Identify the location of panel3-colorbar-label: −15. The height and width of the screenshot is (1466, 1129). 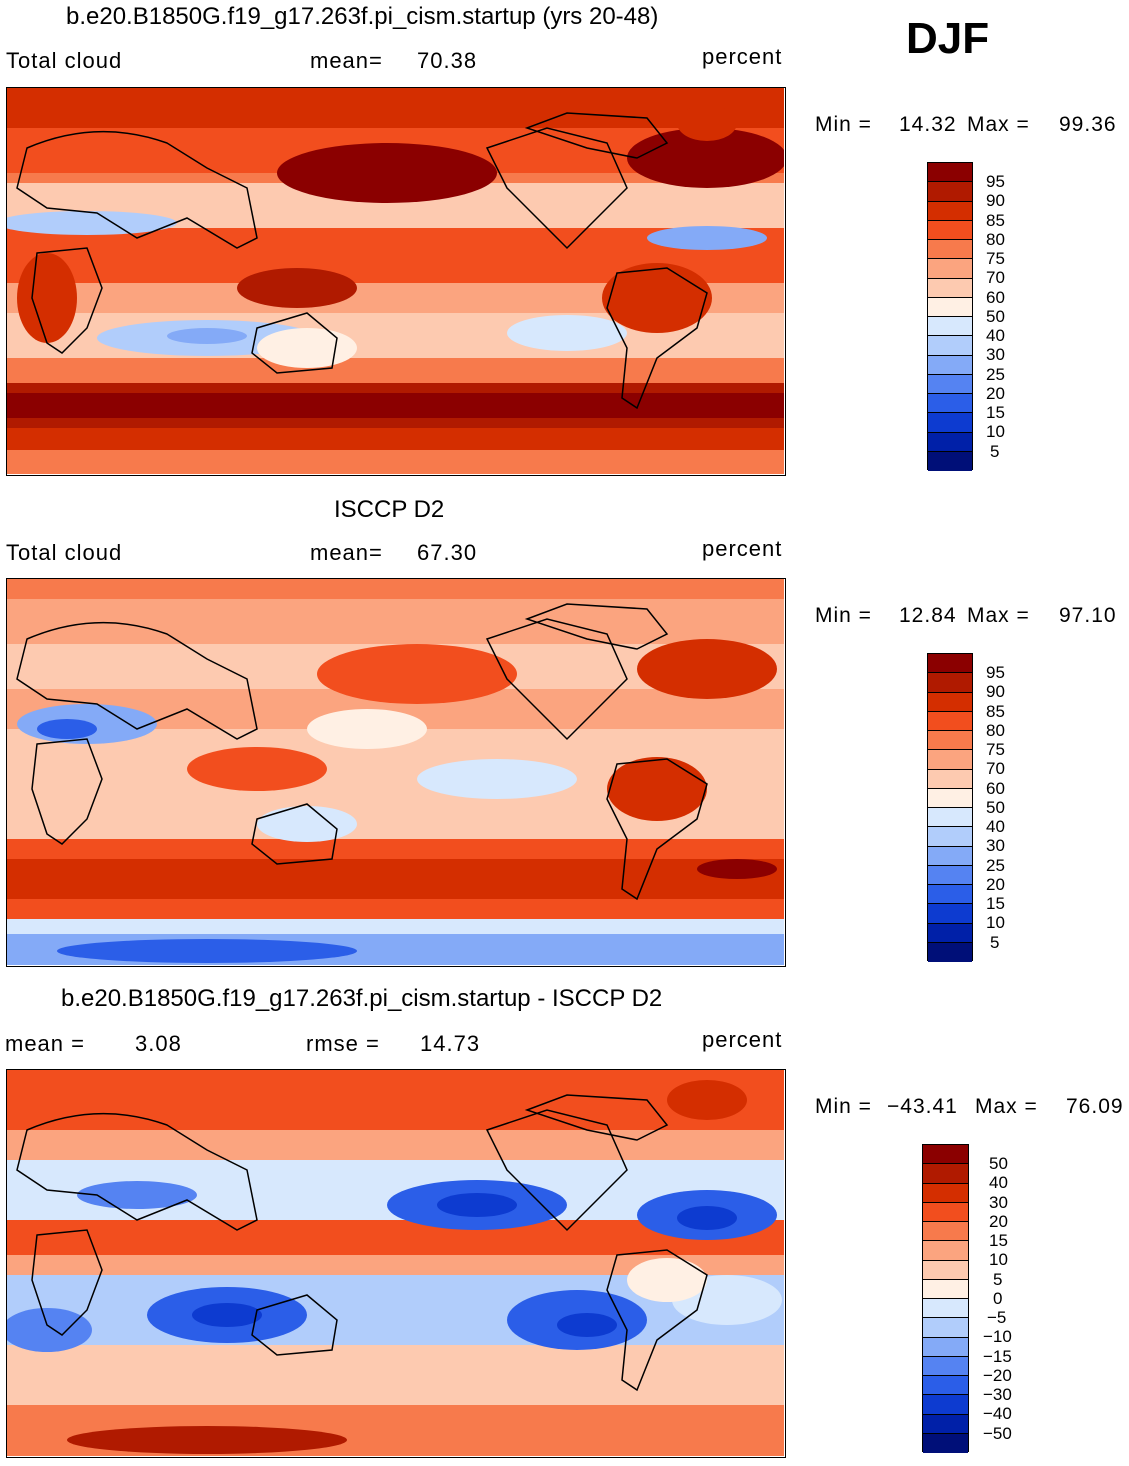
(997, 1356).